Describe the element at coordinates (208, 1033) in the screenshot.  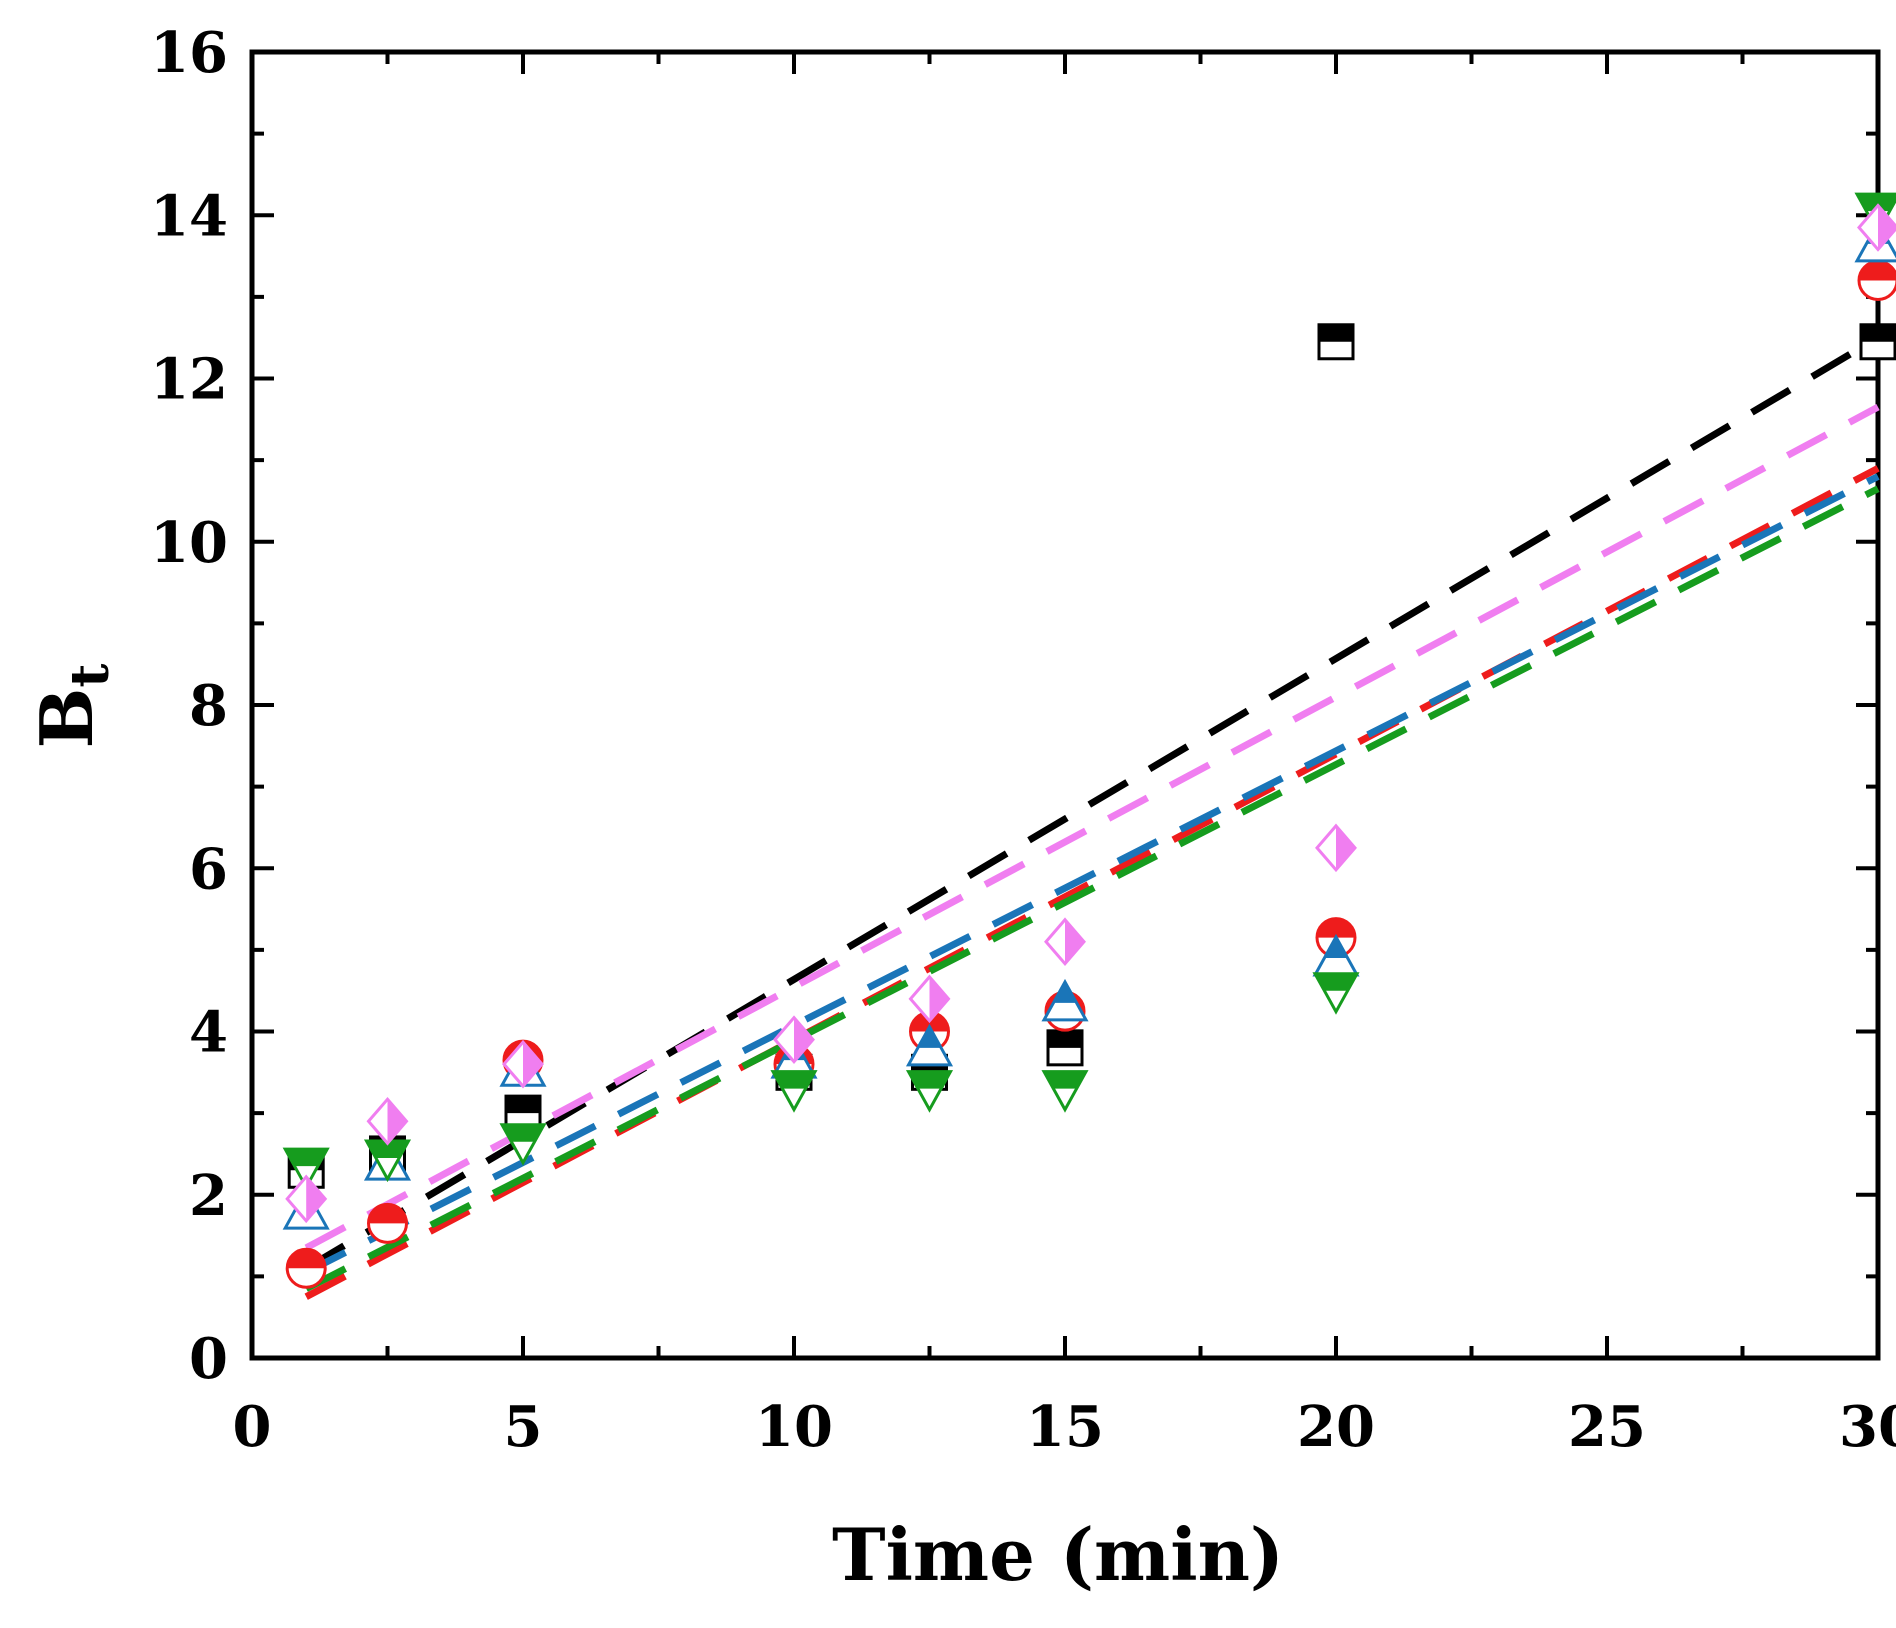
I see `y-tick-label: 4` at that location.